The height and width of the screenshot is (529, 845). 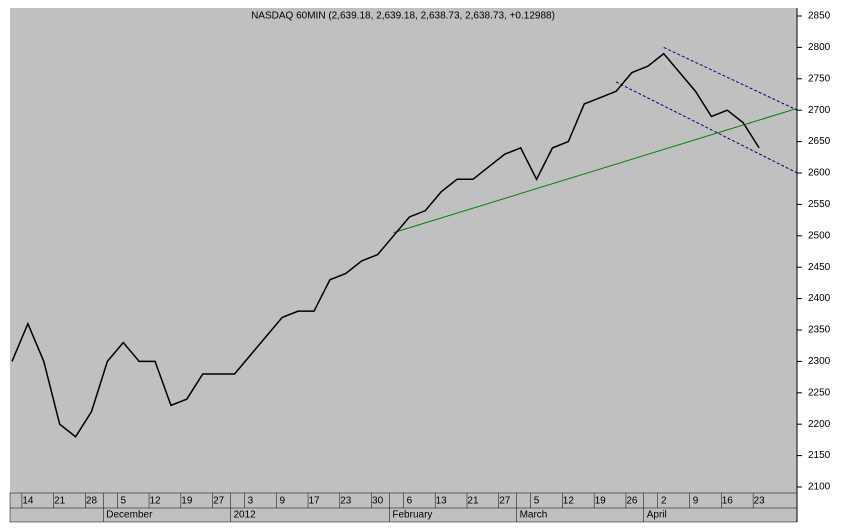 I want to click on month-label: March, so click(x=534, y=515).